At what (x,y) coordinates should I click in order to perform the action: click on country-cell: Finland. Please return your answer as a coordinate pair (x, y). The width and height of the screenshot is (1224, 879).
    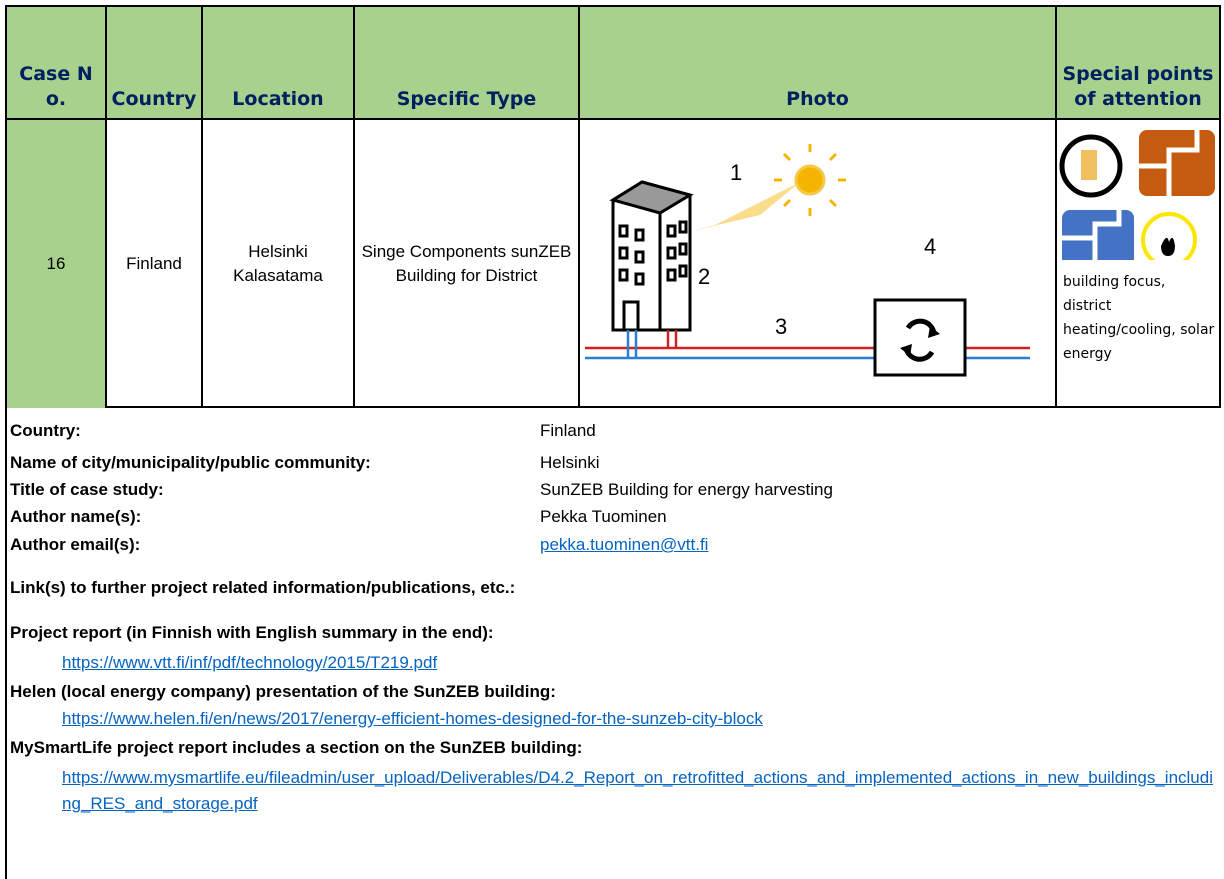
    Looking at the image, I should click on (155, 264).